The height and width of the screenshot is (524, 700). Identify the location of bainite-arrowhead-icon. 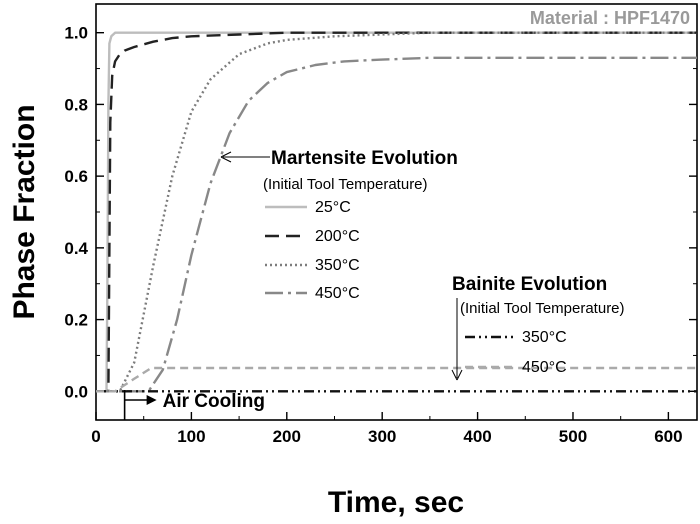
(457, 375).